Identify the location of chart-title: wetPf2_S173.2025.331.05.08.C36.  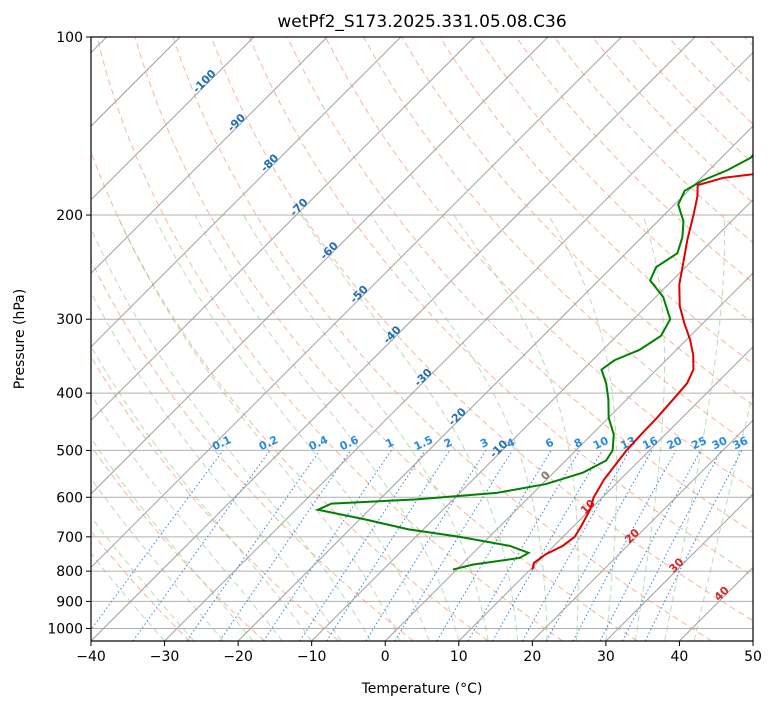
(421, 22).